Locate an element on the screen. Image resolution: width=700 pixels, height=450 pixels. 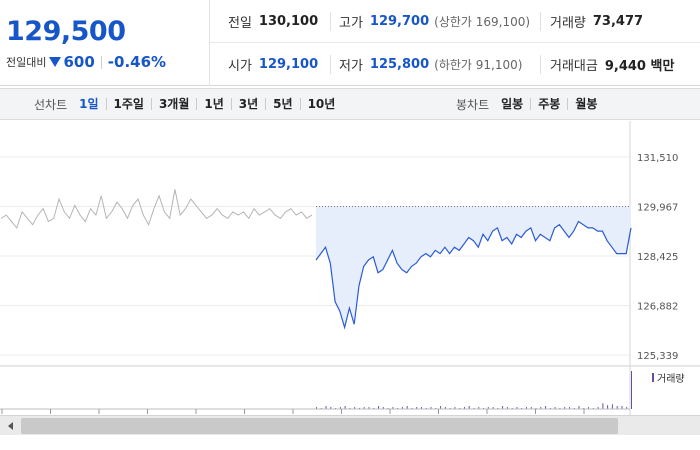
previous-day-series-line is located at coordinates (156, 209).